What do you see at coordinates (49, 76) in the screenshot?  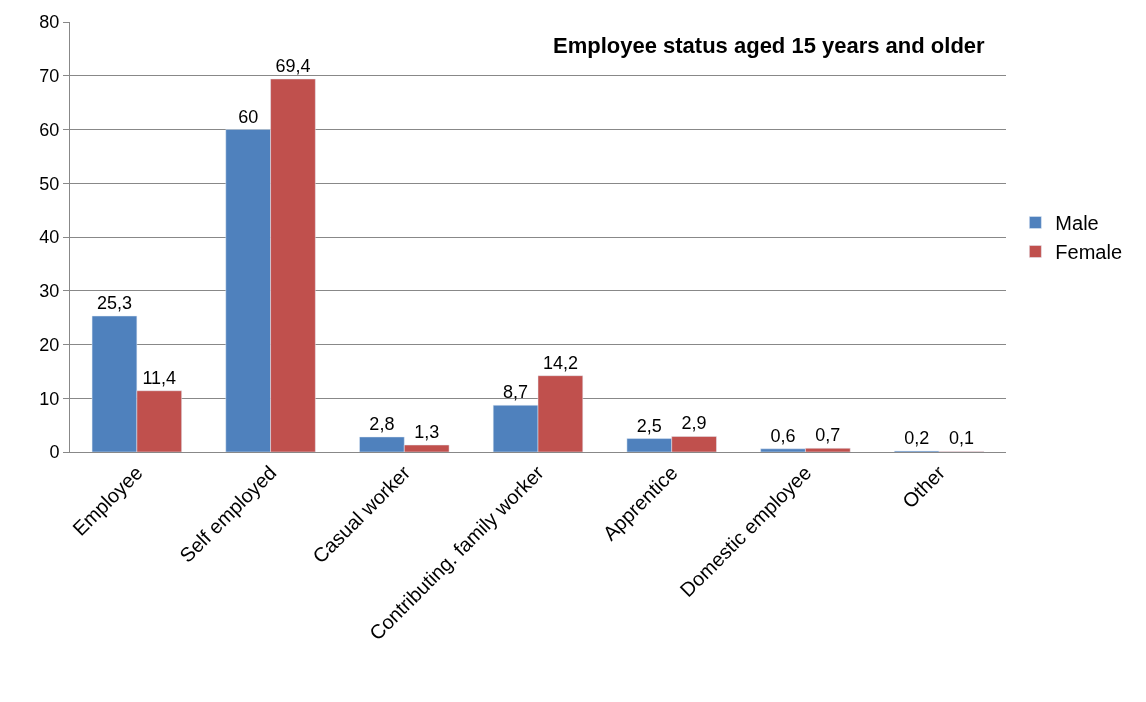 I see `y-tick-label: 70` at bounding box center [49, 76].